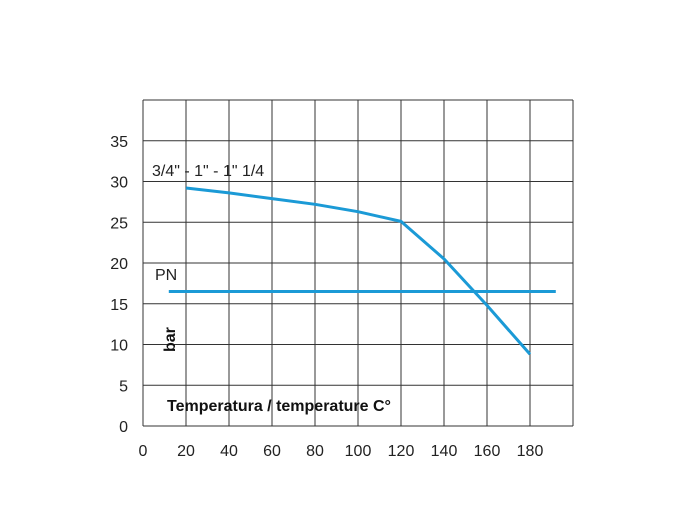 The width and height of the screenshot is (700, 520). What do you see at coordinates (358, 451) in the screenshot?
I see `x-tick-label: 100` at bounding box center [358, 451].